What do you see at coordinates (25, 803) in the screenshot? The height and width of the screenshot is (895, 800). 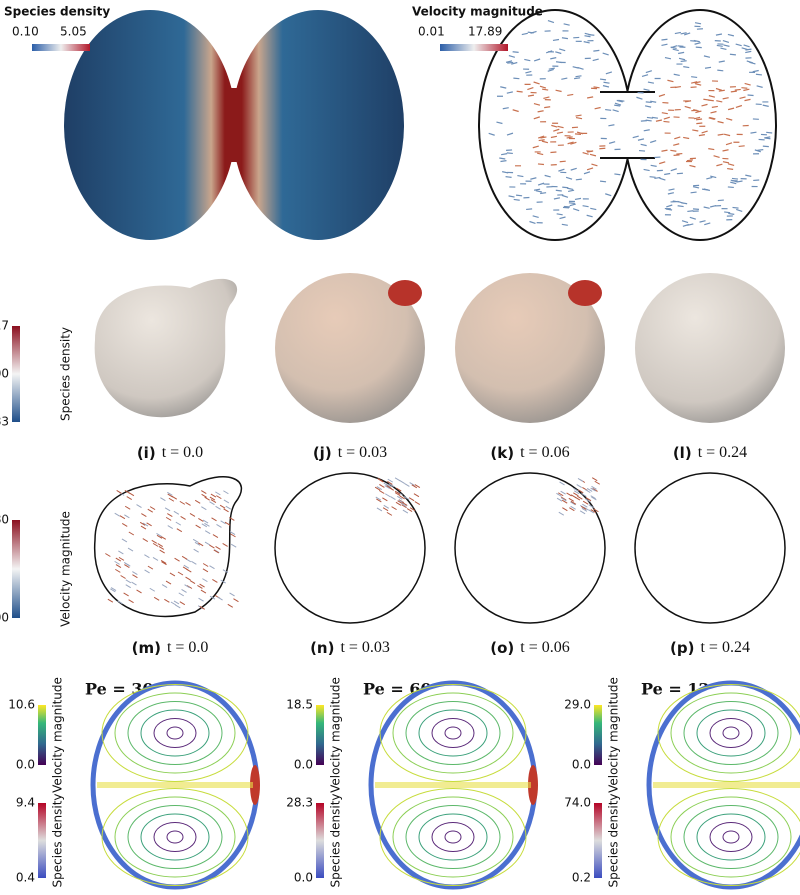 I see `colorbar-tick: 9.4` at bounding box center [25, 803].